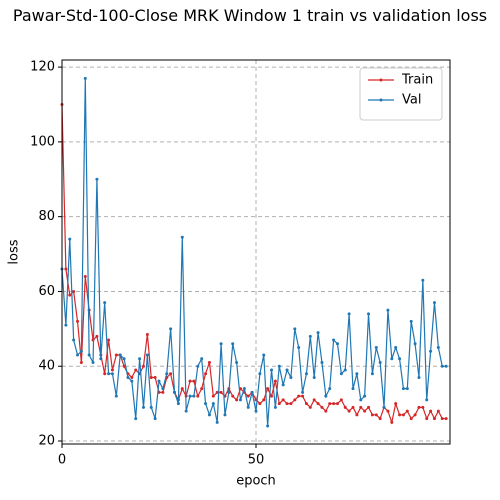  What do you see at coordinates (42, 67) in the screenshot?
I see `y-tick-label: 120` at bounding box center [42, 67].